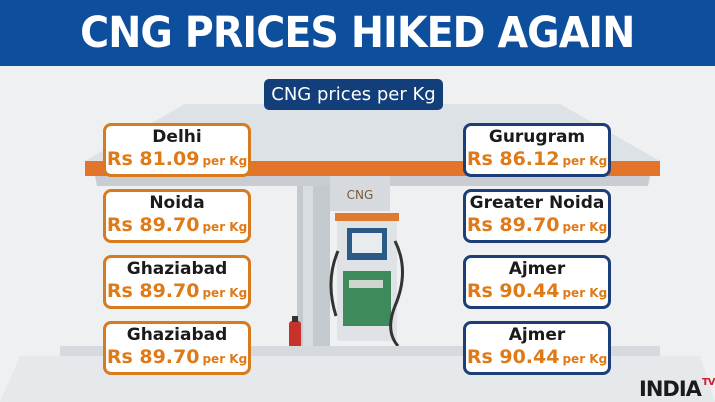  I want to click on logo-text: INDIA, so click(670, 389).